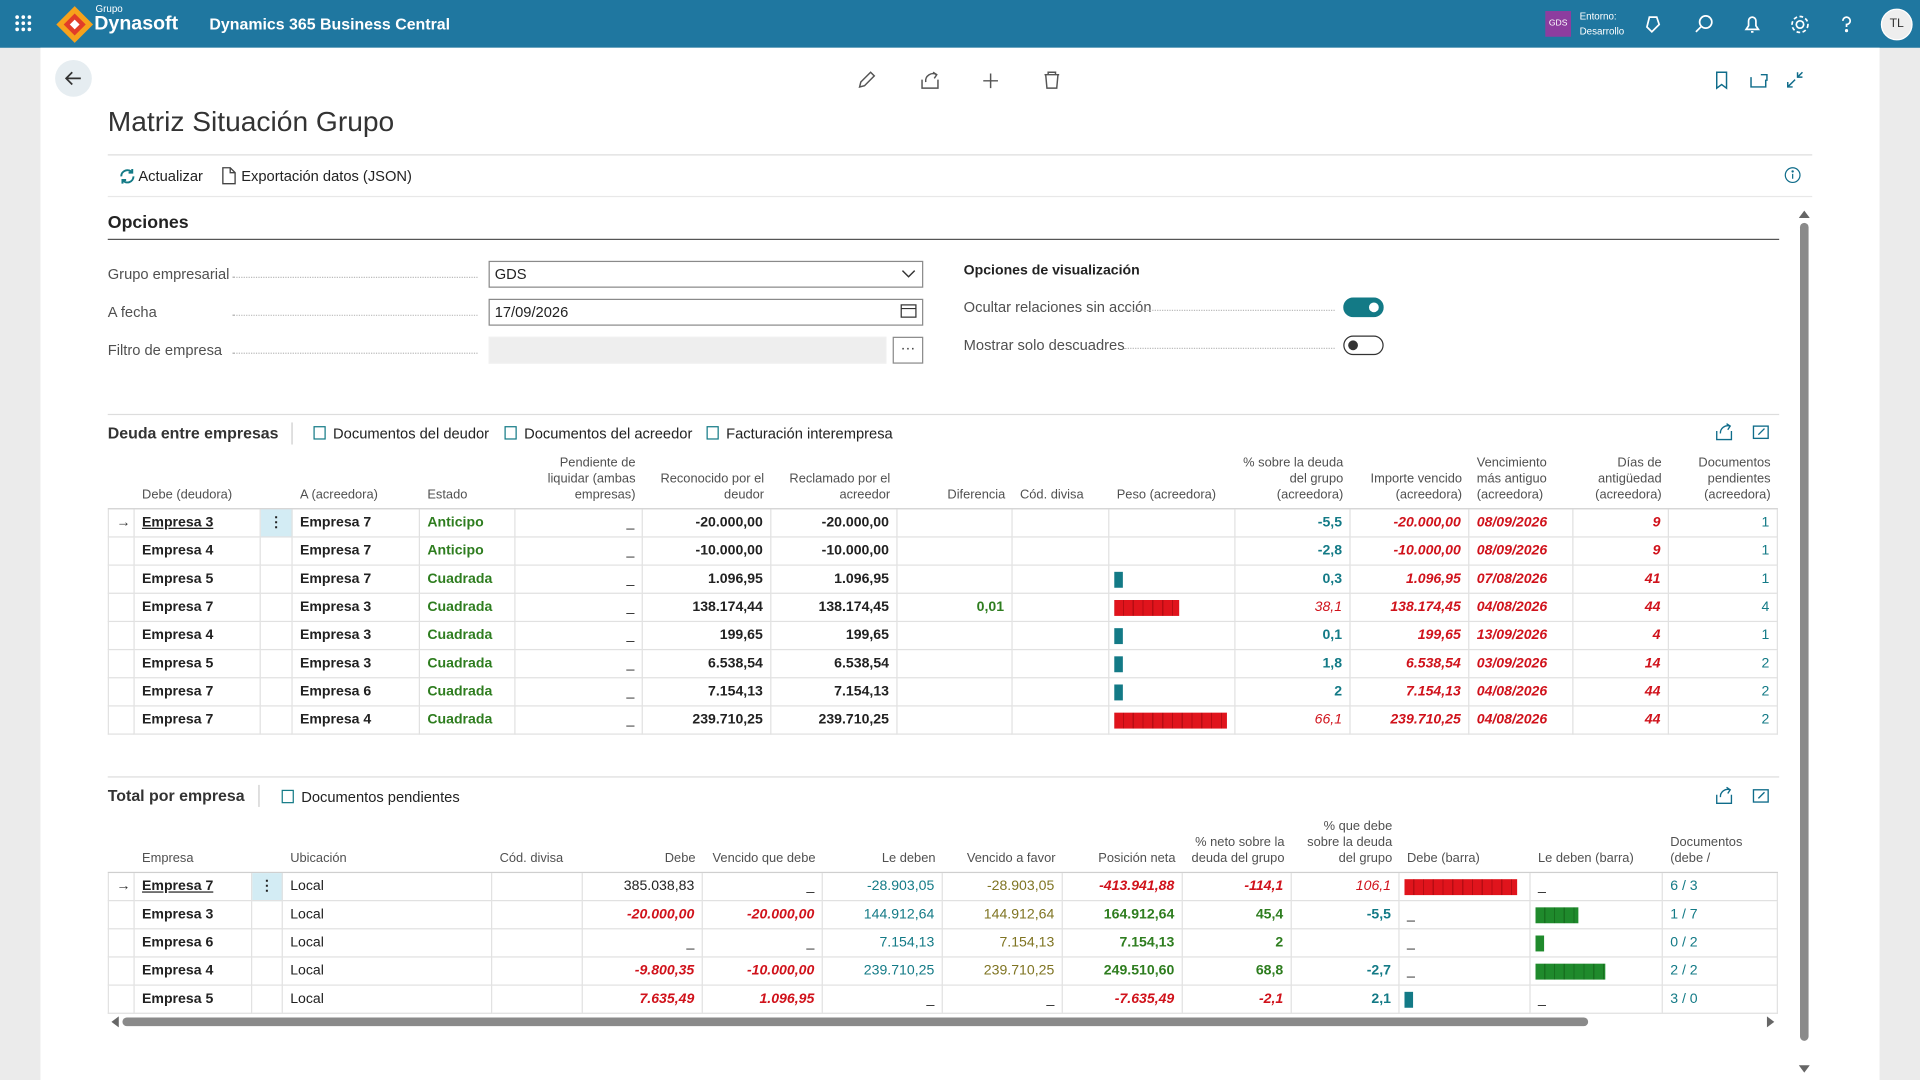 Image resolution: width=1920 pixels, height=1080 pixels. What do you see at coordinates (642, 887) in the screenshot?
I see `table-cell: 385.038,83` at bounding box center [642, 887].